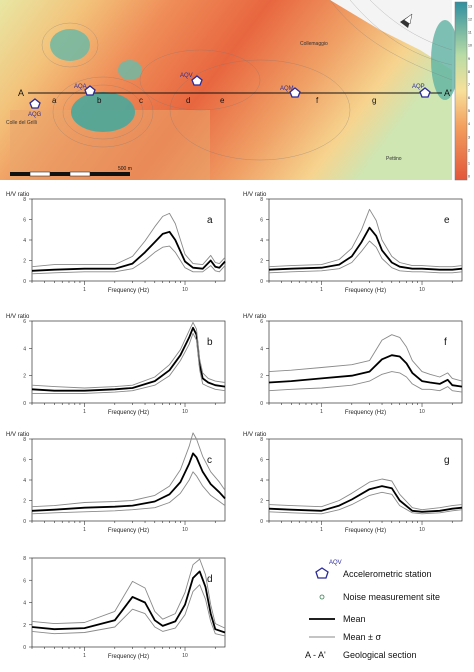  I want to click on legend-noise-label: Noise measurement site, so click(391, 597).